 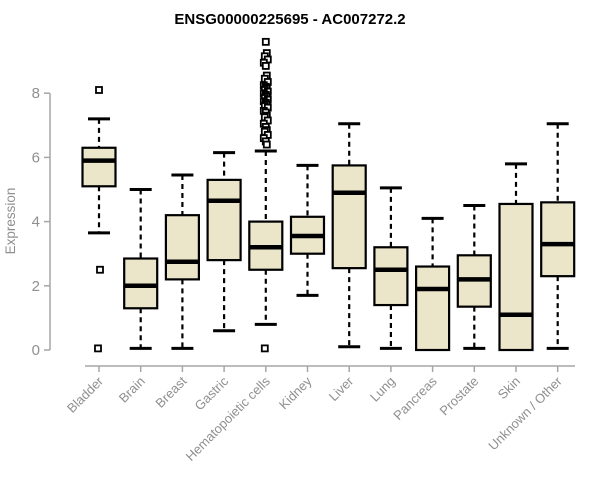 What do you see at coordinates (212, 393) in the screenshot?
I see `x-category-label: Gastric` at bounding box center [212, 393].